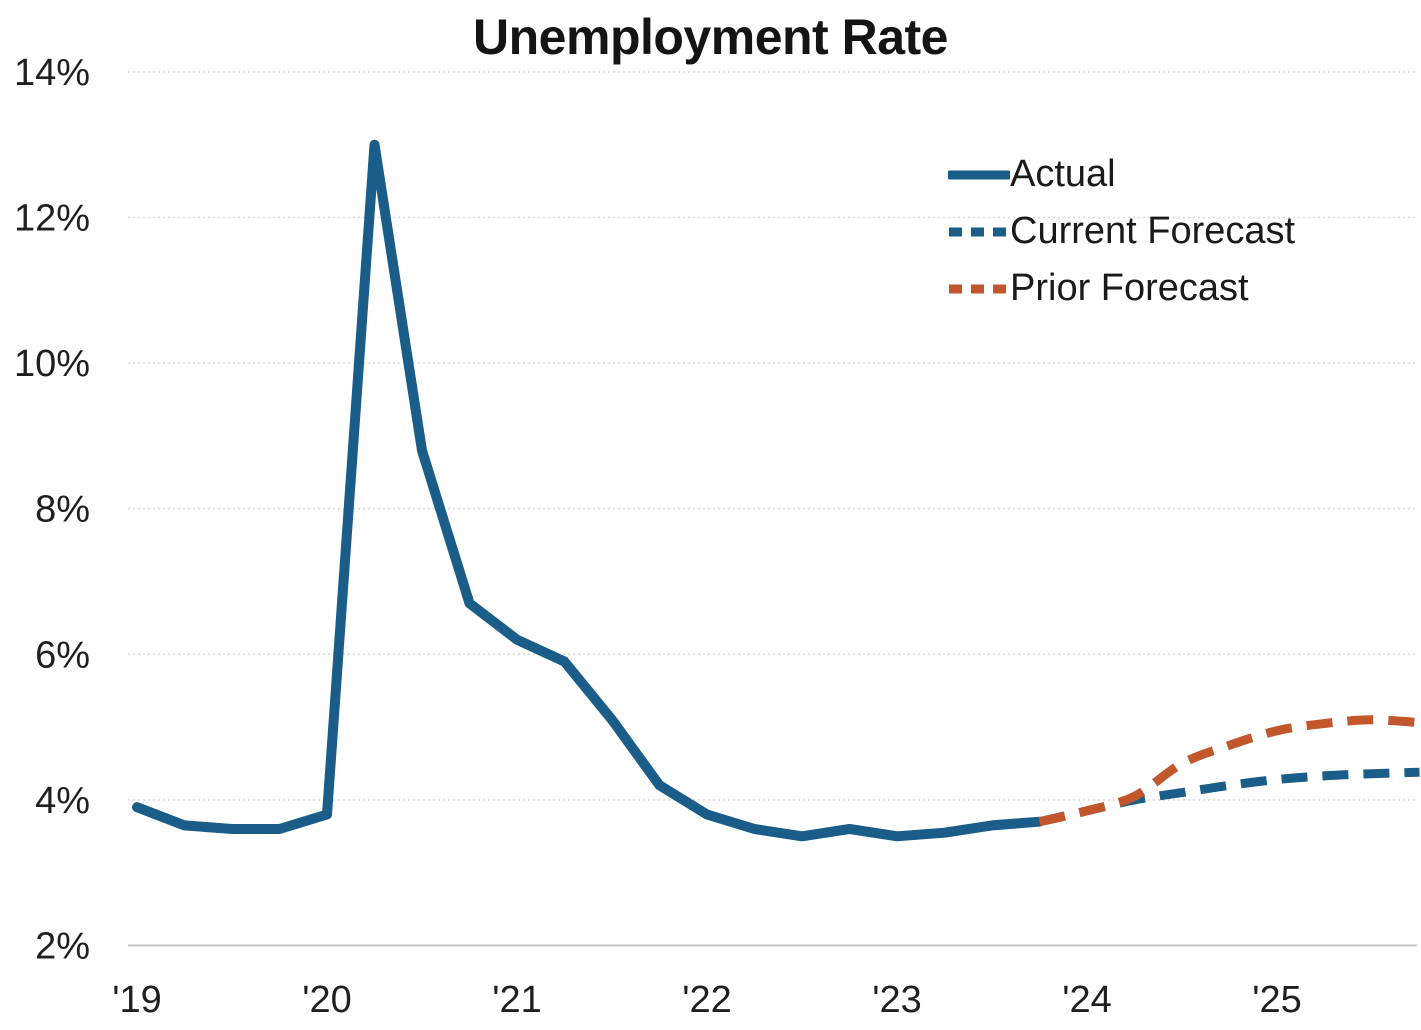 This screenshot has height=1030, width=1421. I want to click on legend: Actual Current Forecast Prior Forecast, so click(1121, 231).